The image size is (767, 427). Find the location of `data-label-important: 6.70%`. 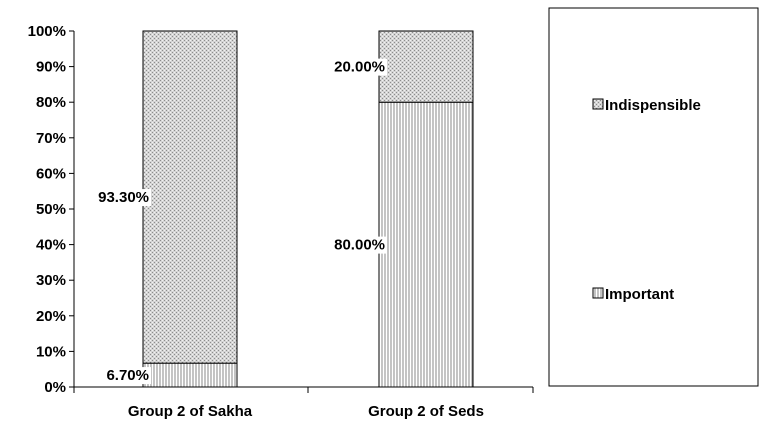

data-label-important: 6.70% is located at coordinates (127, 375).